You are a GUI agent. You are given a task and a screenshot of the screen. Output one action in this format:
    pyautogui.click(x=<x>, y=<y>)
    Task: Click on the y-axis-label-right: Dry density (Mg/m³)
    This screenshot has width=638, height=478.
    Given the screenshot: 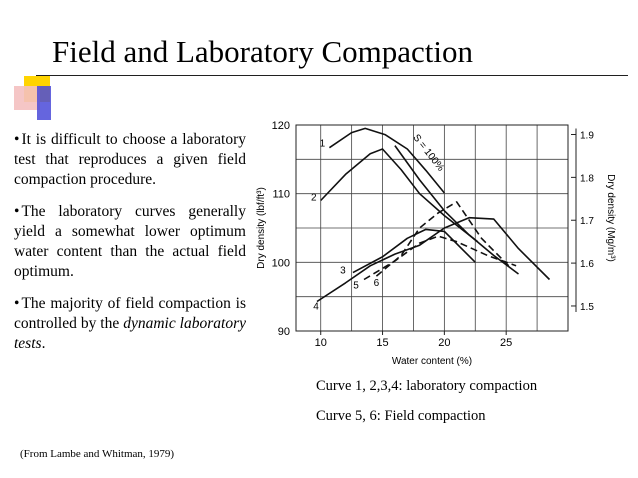 What is the action you would take?
    pyautogui.click(x=610, y=218)
    